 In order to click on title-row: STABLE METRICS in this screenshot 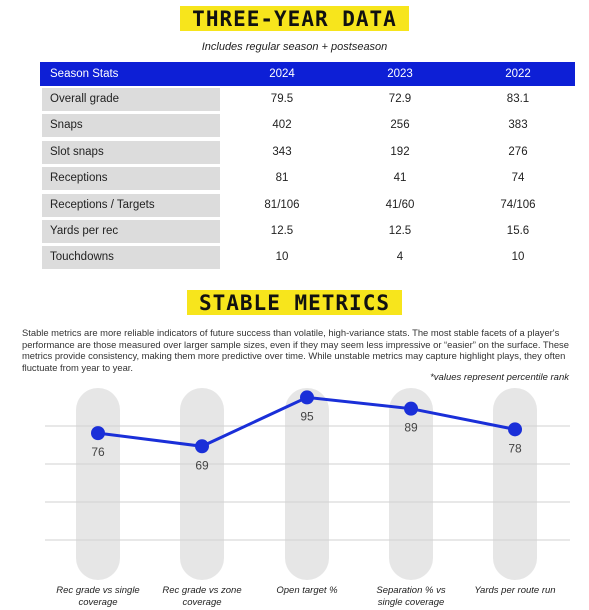, I will do `click(294, 302)`.